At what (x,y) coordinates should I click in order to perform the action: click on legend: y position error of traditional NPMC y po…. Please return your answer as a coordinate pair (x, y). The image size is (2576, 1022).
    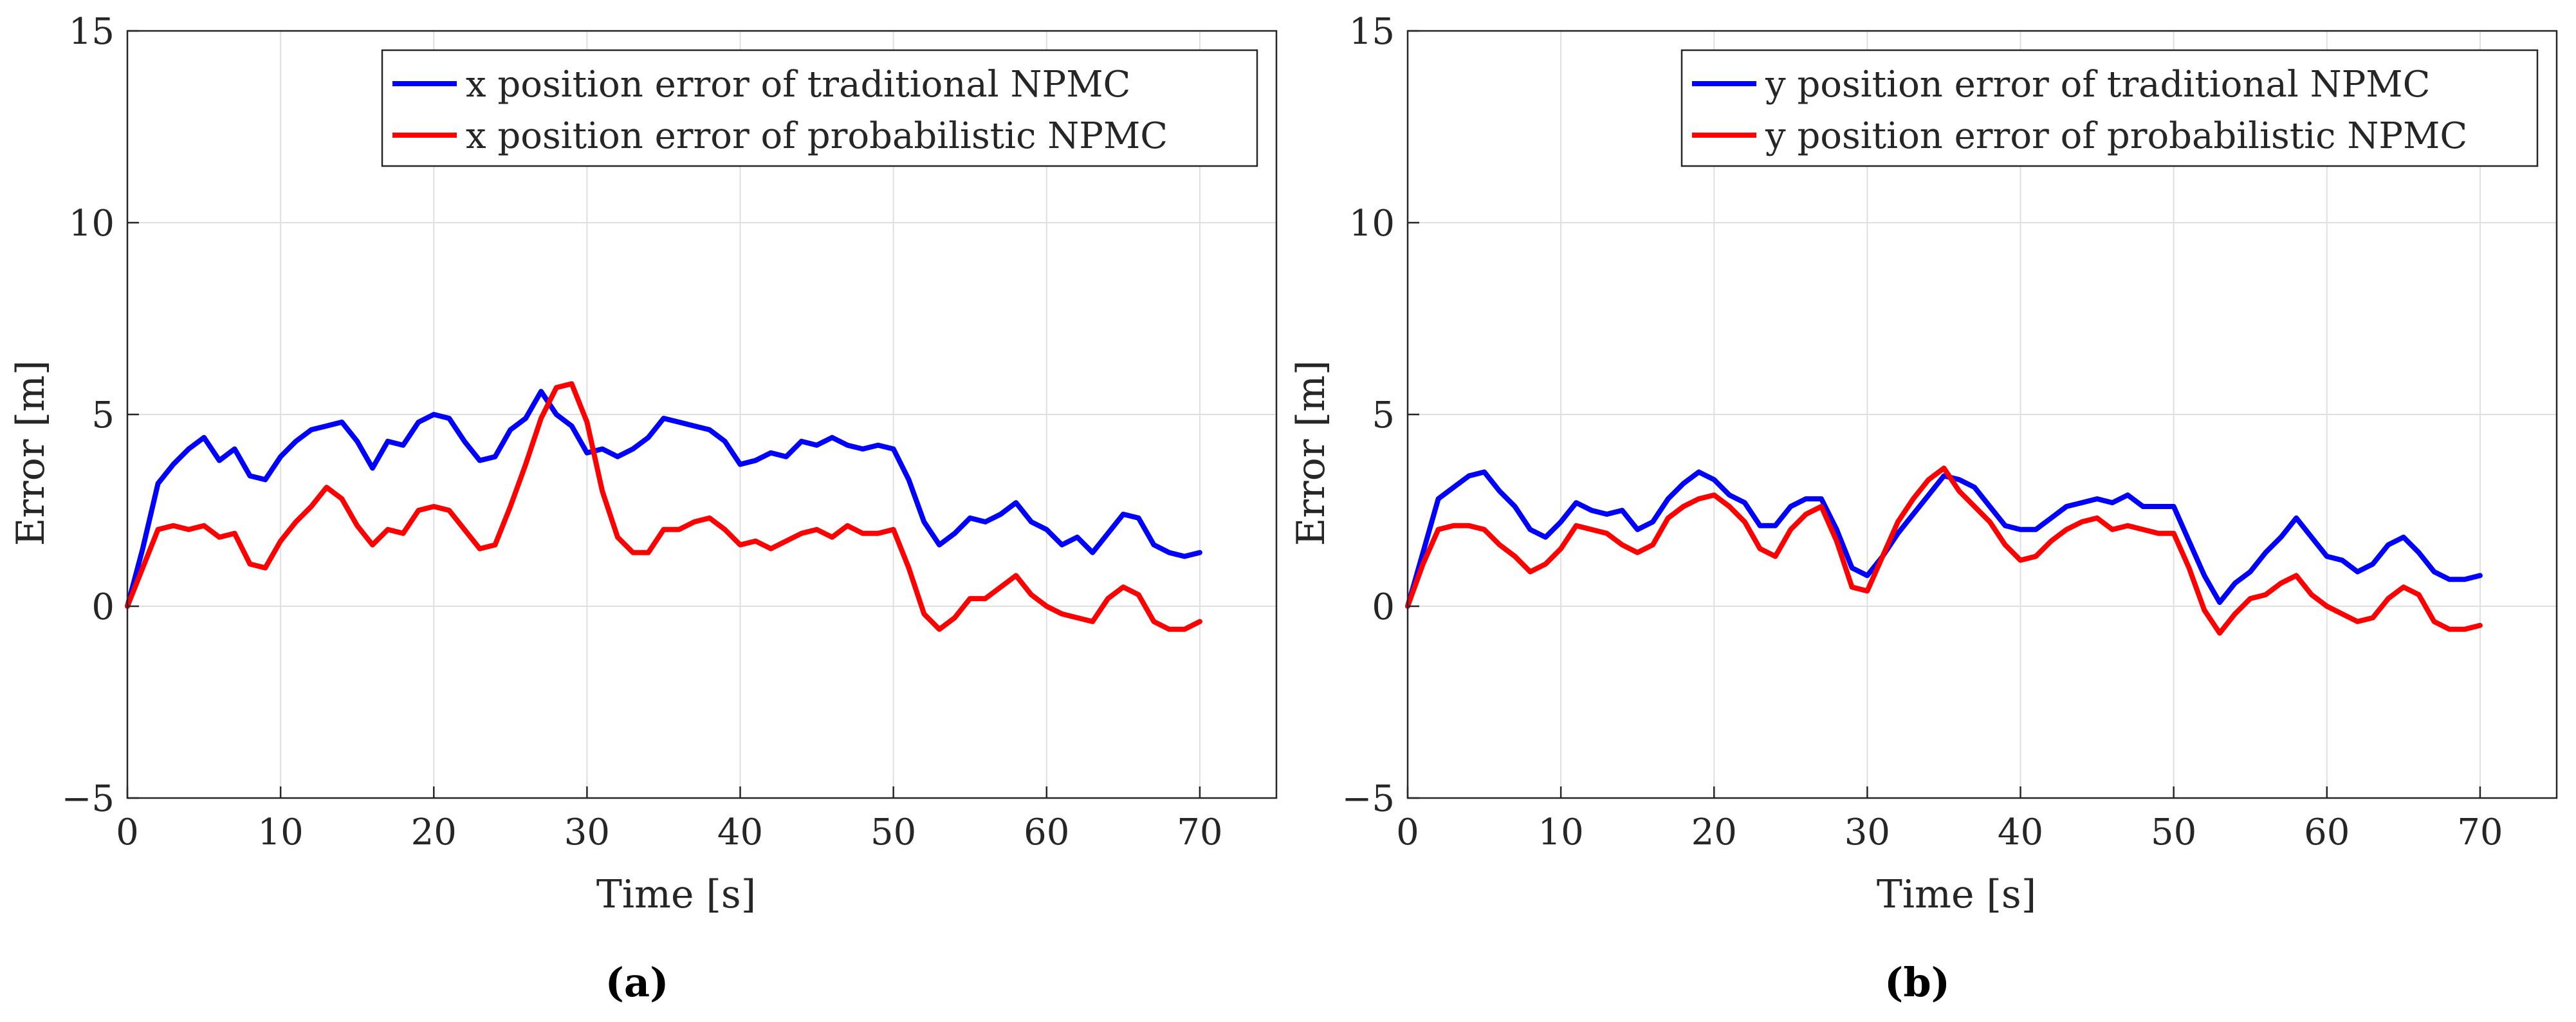
    Looking at the image, I should click on (2109, 108).